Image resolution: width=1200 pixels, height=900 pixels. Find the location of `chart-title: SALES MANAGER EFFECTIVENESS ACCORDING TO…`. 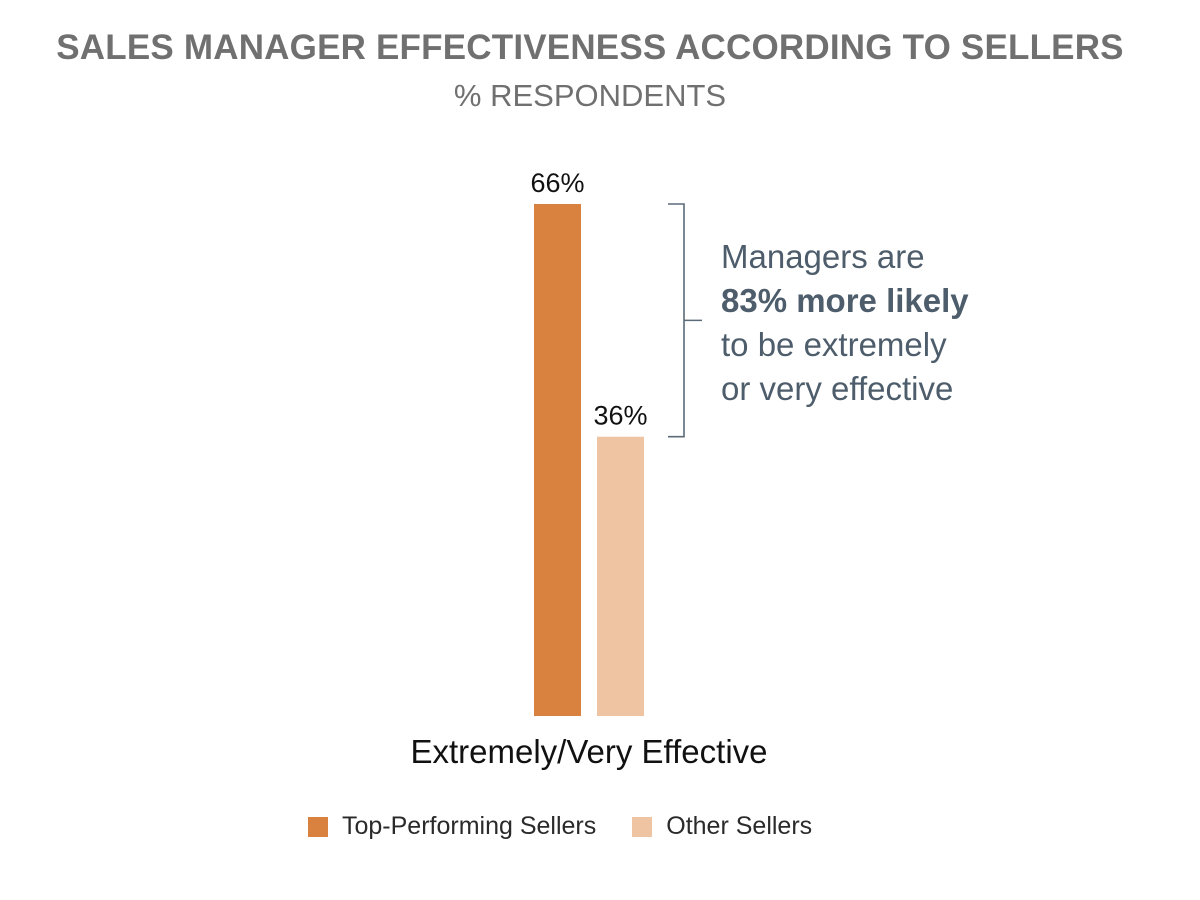

chart-title: SALES MANAGER EFFECTIVENESS ACCORDING TO… is located at coordinates (590, 47).